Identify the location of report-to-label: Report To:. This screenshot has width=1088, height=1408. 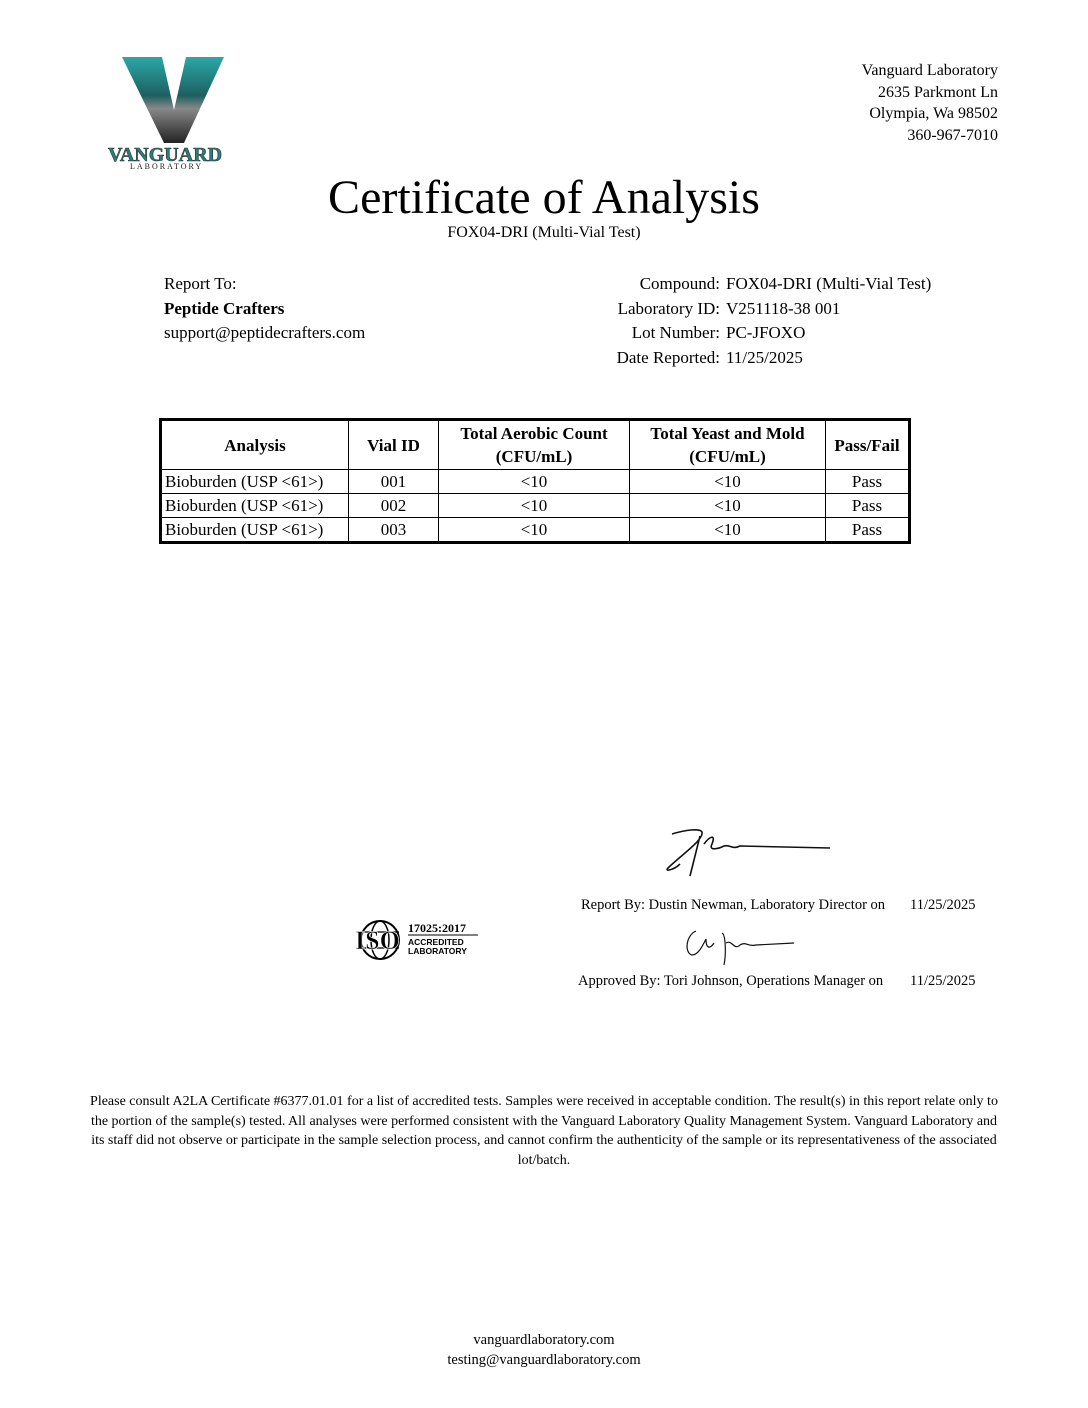
(200, 283).